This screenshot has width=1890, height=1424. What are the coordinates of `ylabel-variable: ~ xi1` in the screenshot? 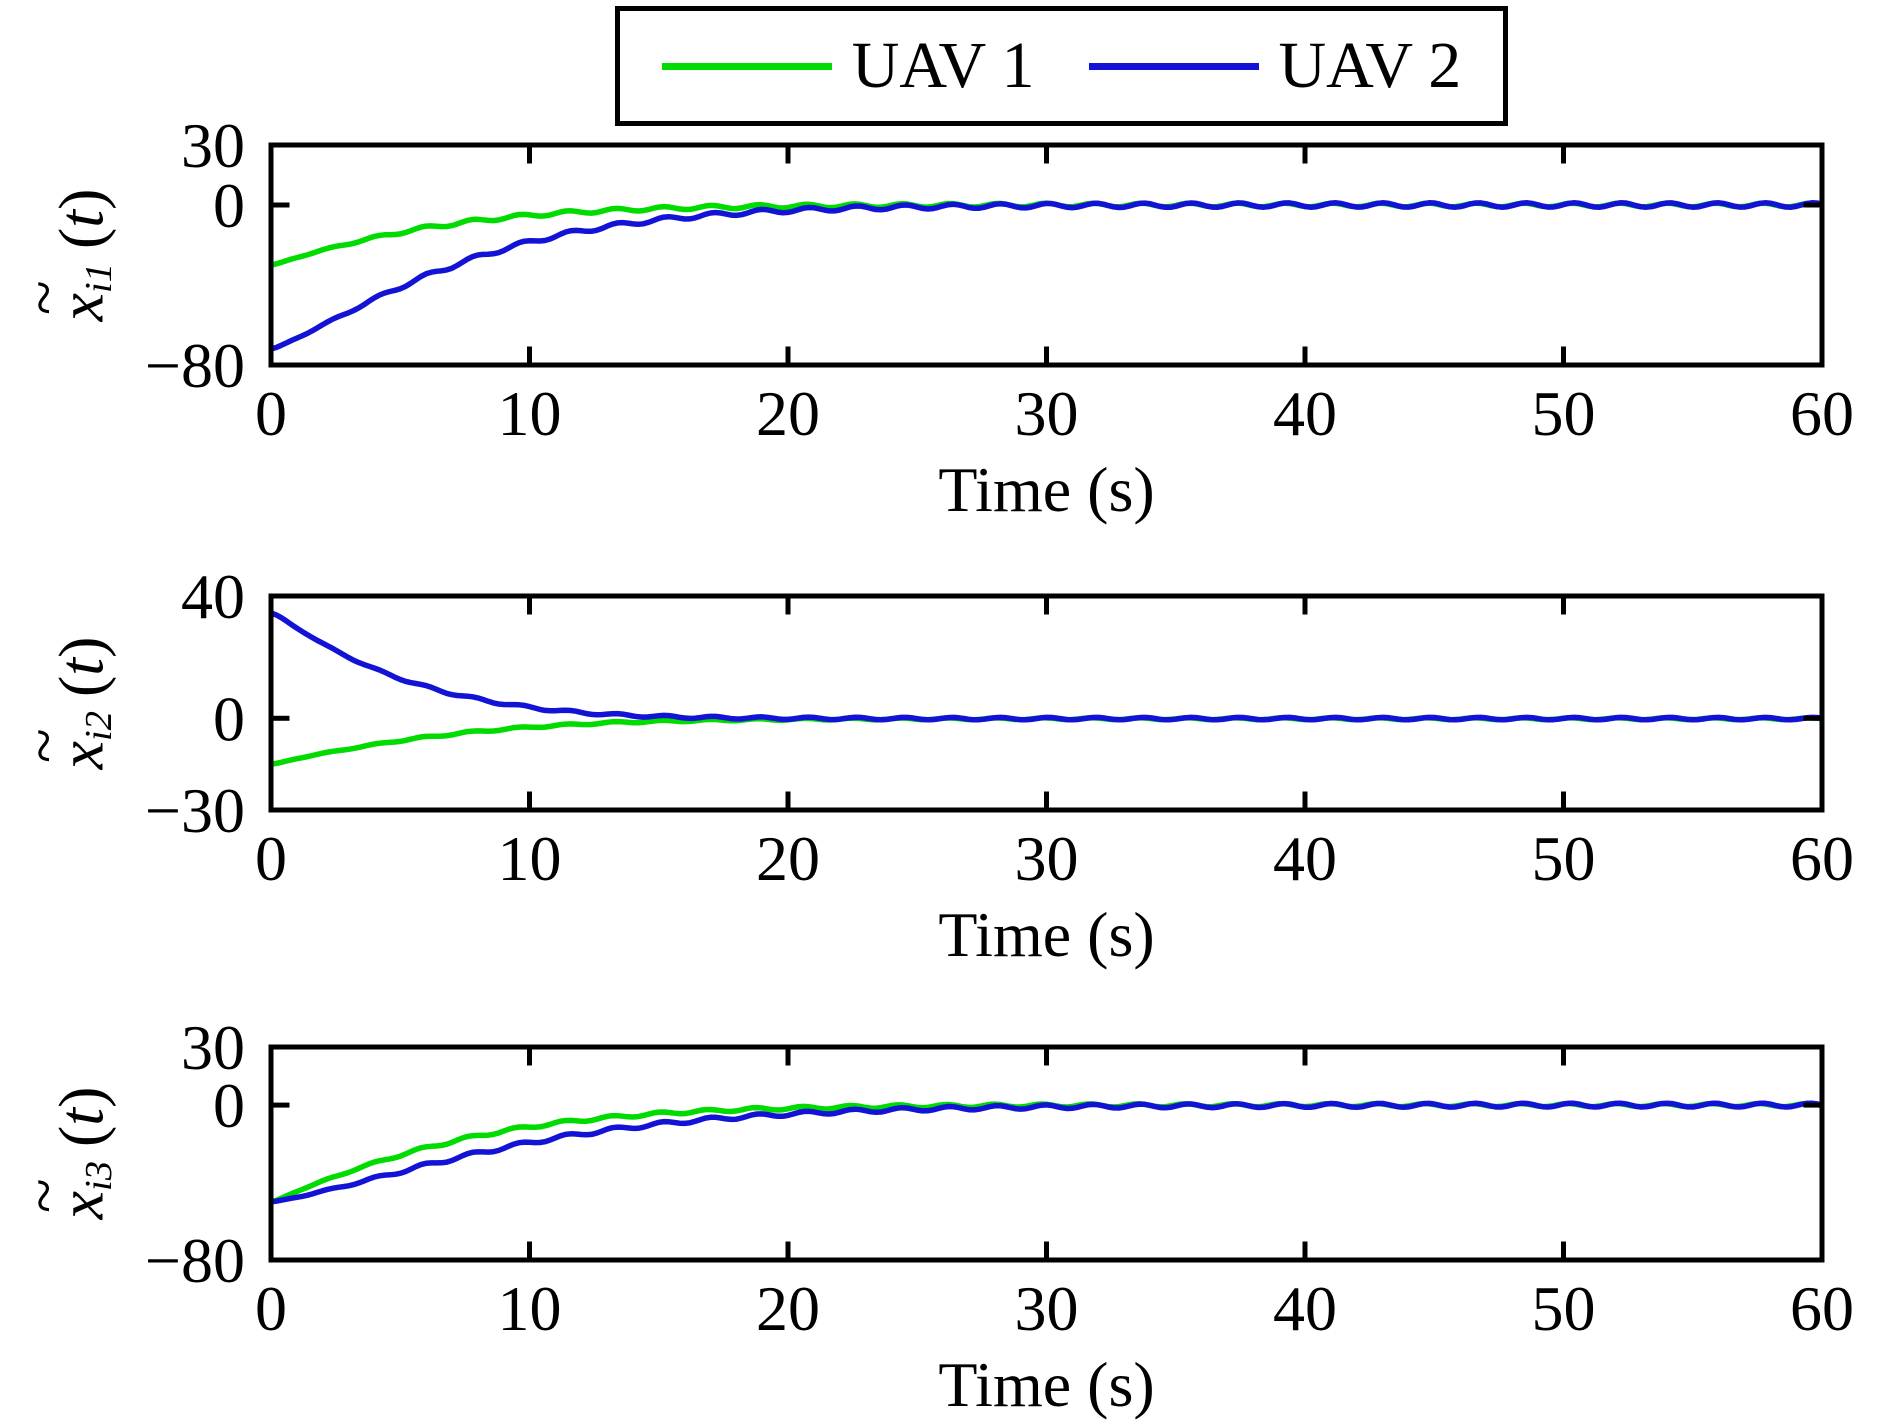 It's located at (64, 292).